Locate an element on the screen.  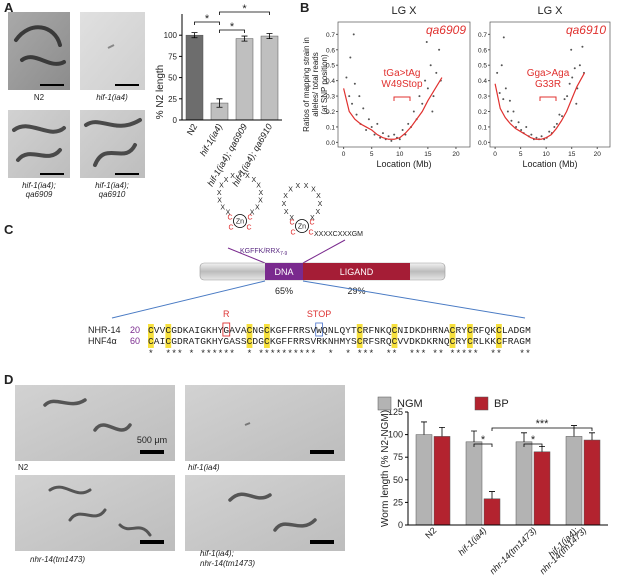
x-tick-label: nhr-14(tm1473) is located at coordinates (563, 550).